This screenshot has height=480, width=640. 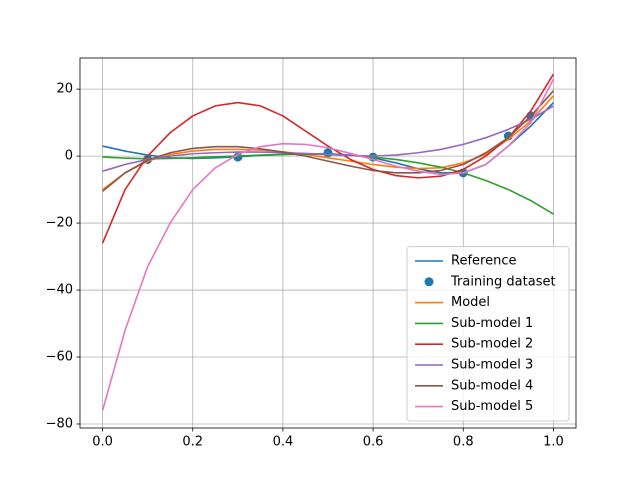 I want to click on x-tick-label: 0.6, so click(x=373, y=442).